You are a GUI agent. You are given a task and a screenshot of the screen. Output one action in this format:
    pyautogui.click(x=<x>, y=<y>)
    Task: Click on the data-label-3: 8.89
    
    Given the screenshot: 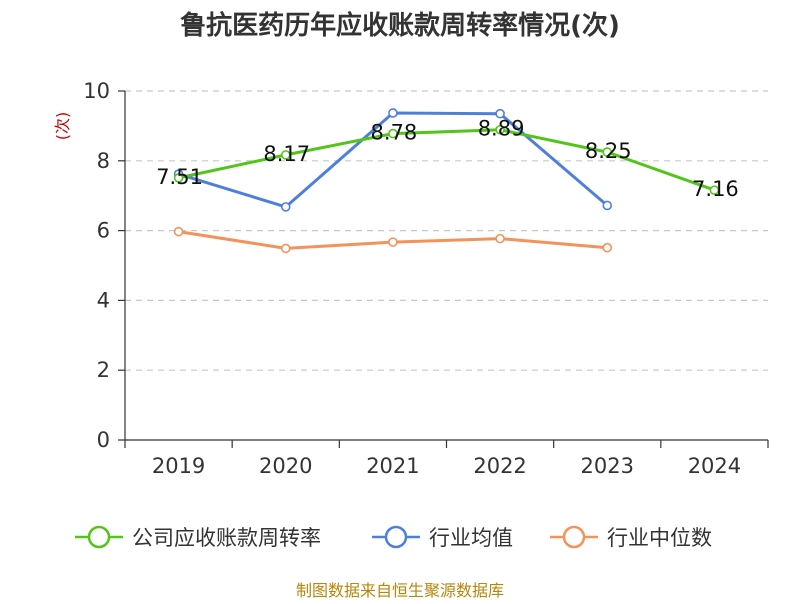 What is the action you would take?
    pyautogui.click(x=501, y=129)
    